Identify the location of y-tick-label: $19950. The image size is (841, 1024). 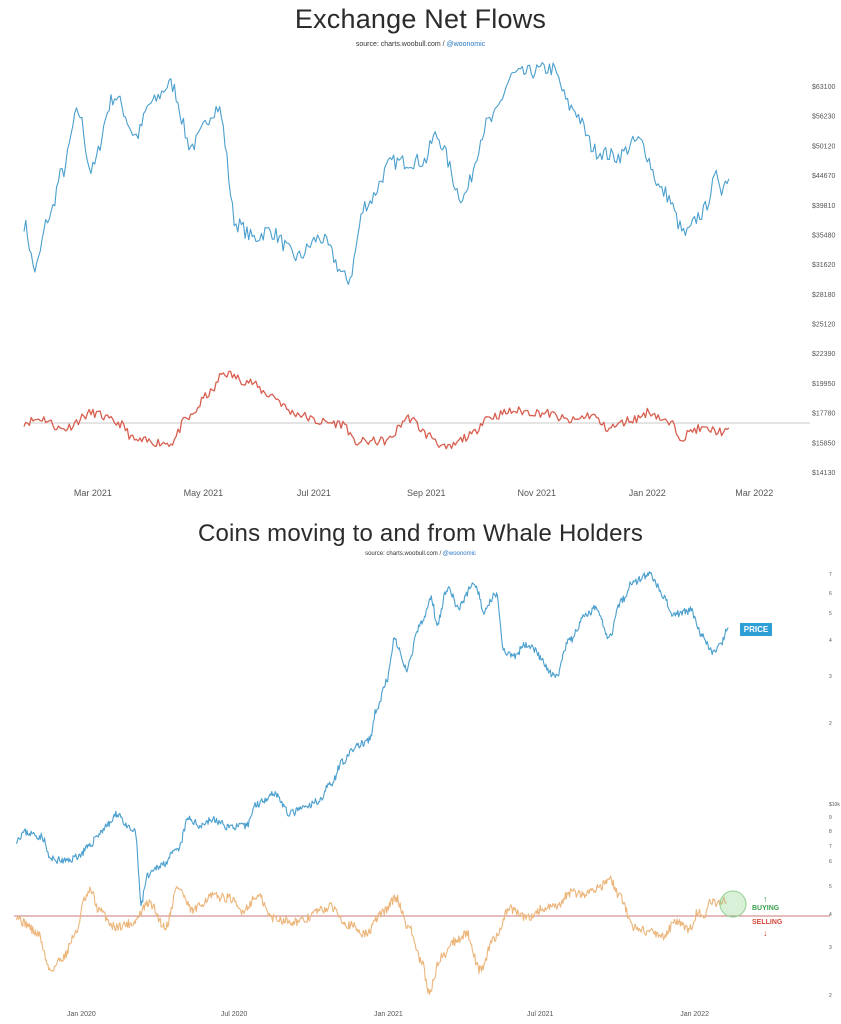
(823, 384).